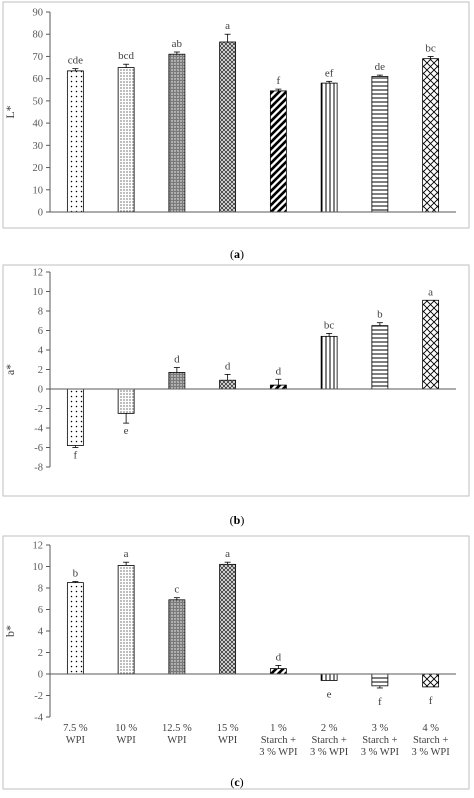 This screenshot has width=474, height=798. What do you see at coordinates (10, 369) in the screenshot?
I see `y-axis-label: a*` at bounding box center [10, 369].